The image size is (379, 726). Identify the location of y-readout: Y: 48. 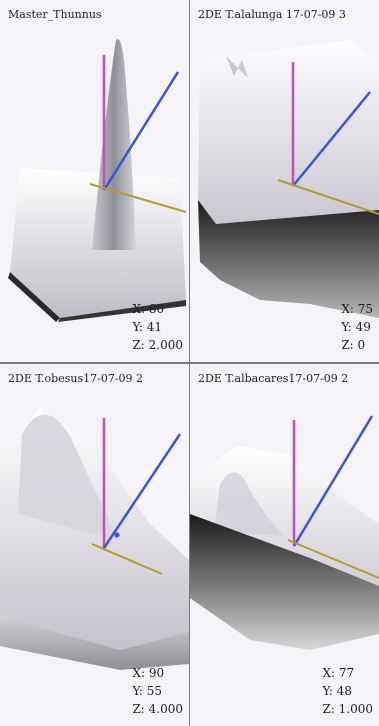
(337, 691).